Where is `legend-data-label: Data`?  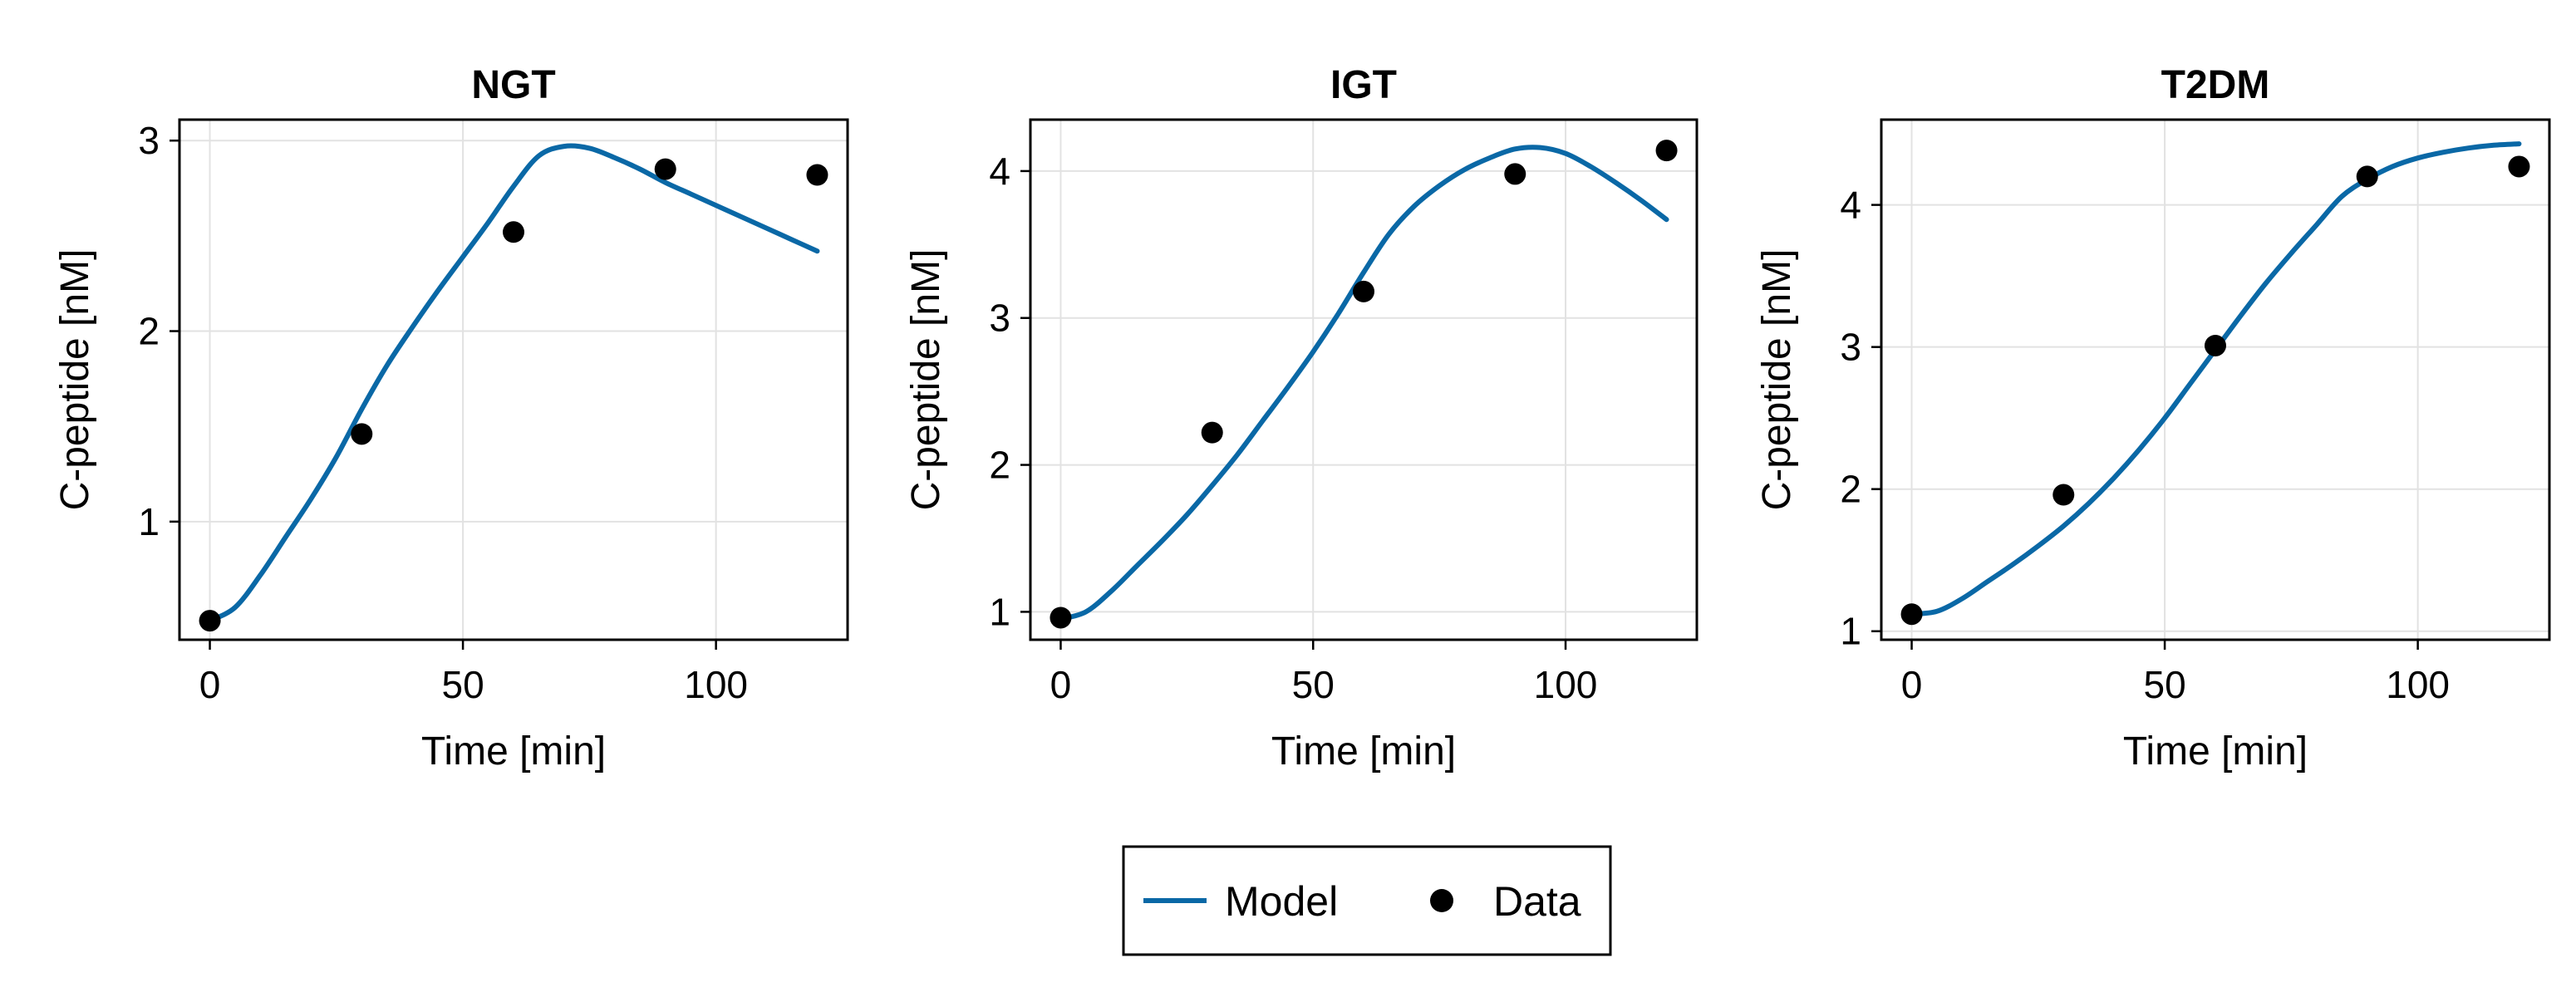 legend-data-label: Data is located at coordinates (1537, 901).